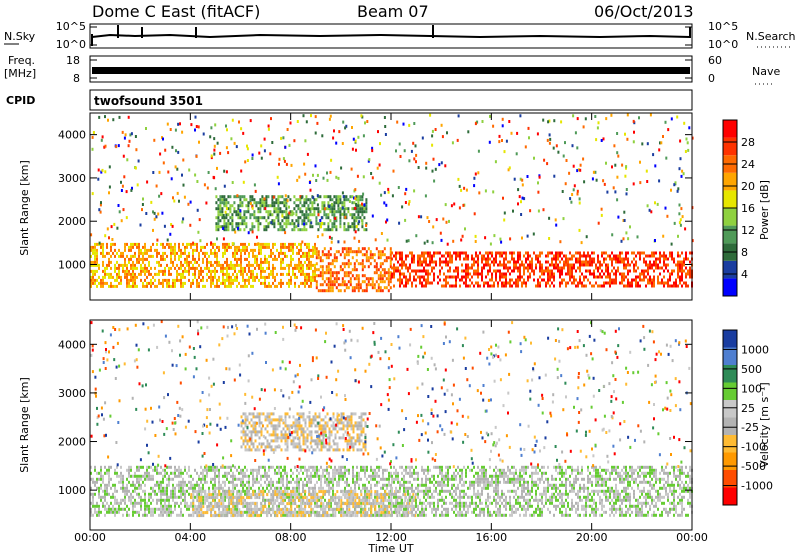  Describe the element at coordinates (71, 26) in the screenshot. I see `nsky-left-tick-top: 10^5` at that location.